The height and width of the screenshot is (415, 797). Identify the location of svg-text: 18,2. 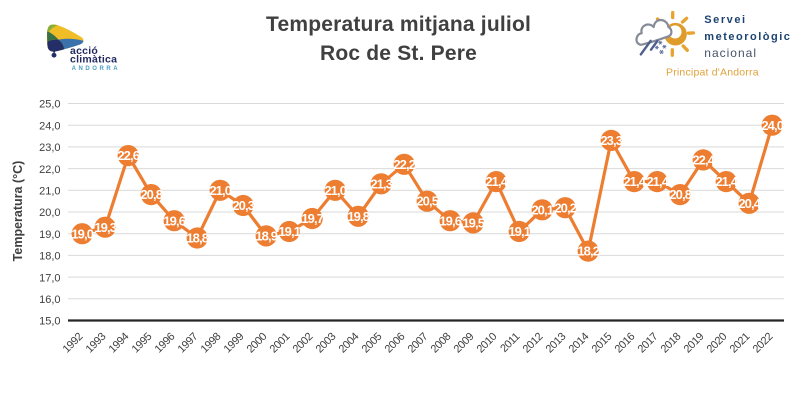
(588, 251).